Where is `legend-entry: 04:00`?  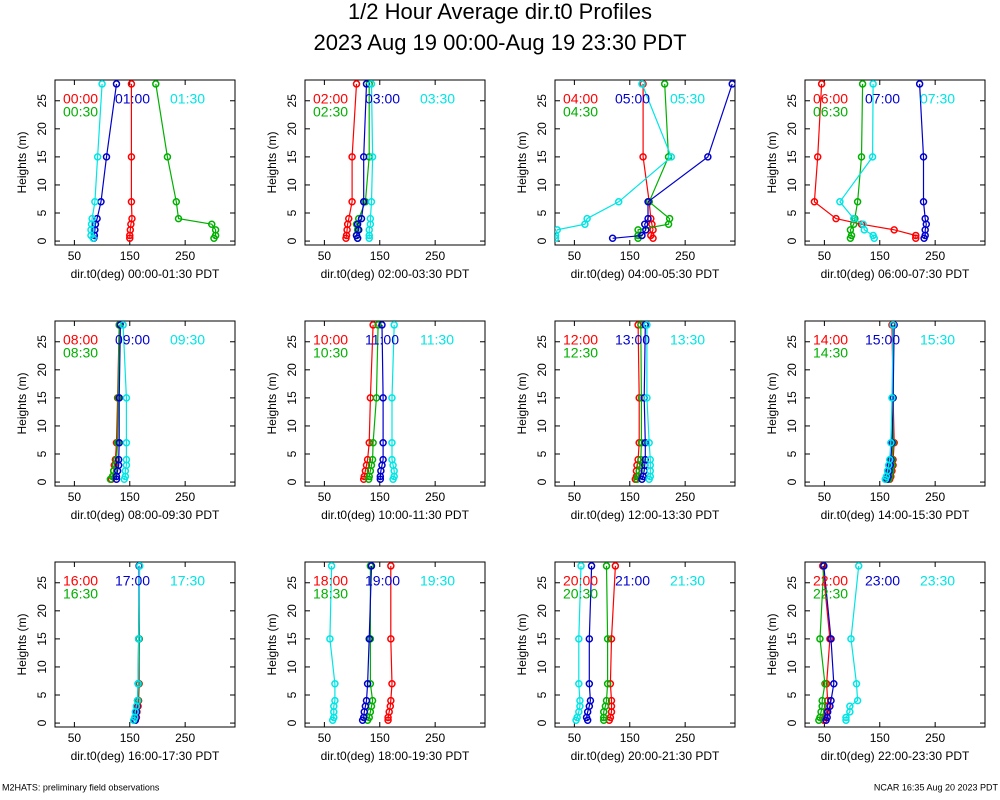
legend-entry: 04:00 is located at coordinates (580, 99).